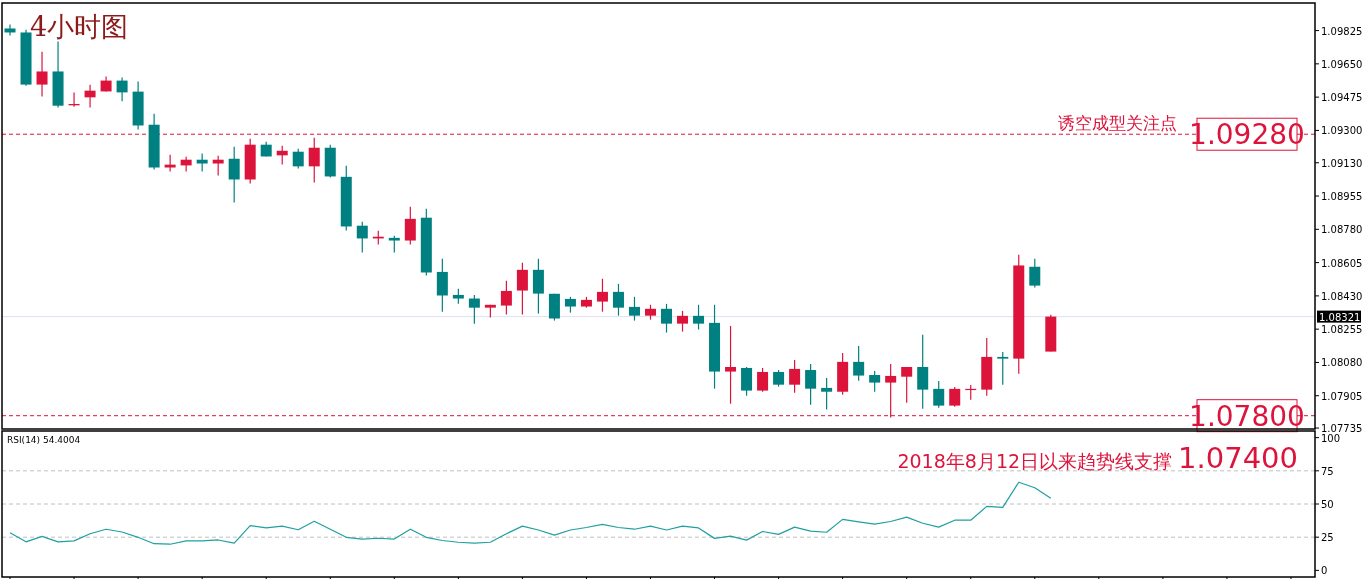 The height and width of the screenshot is (579, 1363). What do you see at coordinates (1331, 438) in the screenshot?
I see `y-tick-label: 100` at bounding box center [1331, 438].